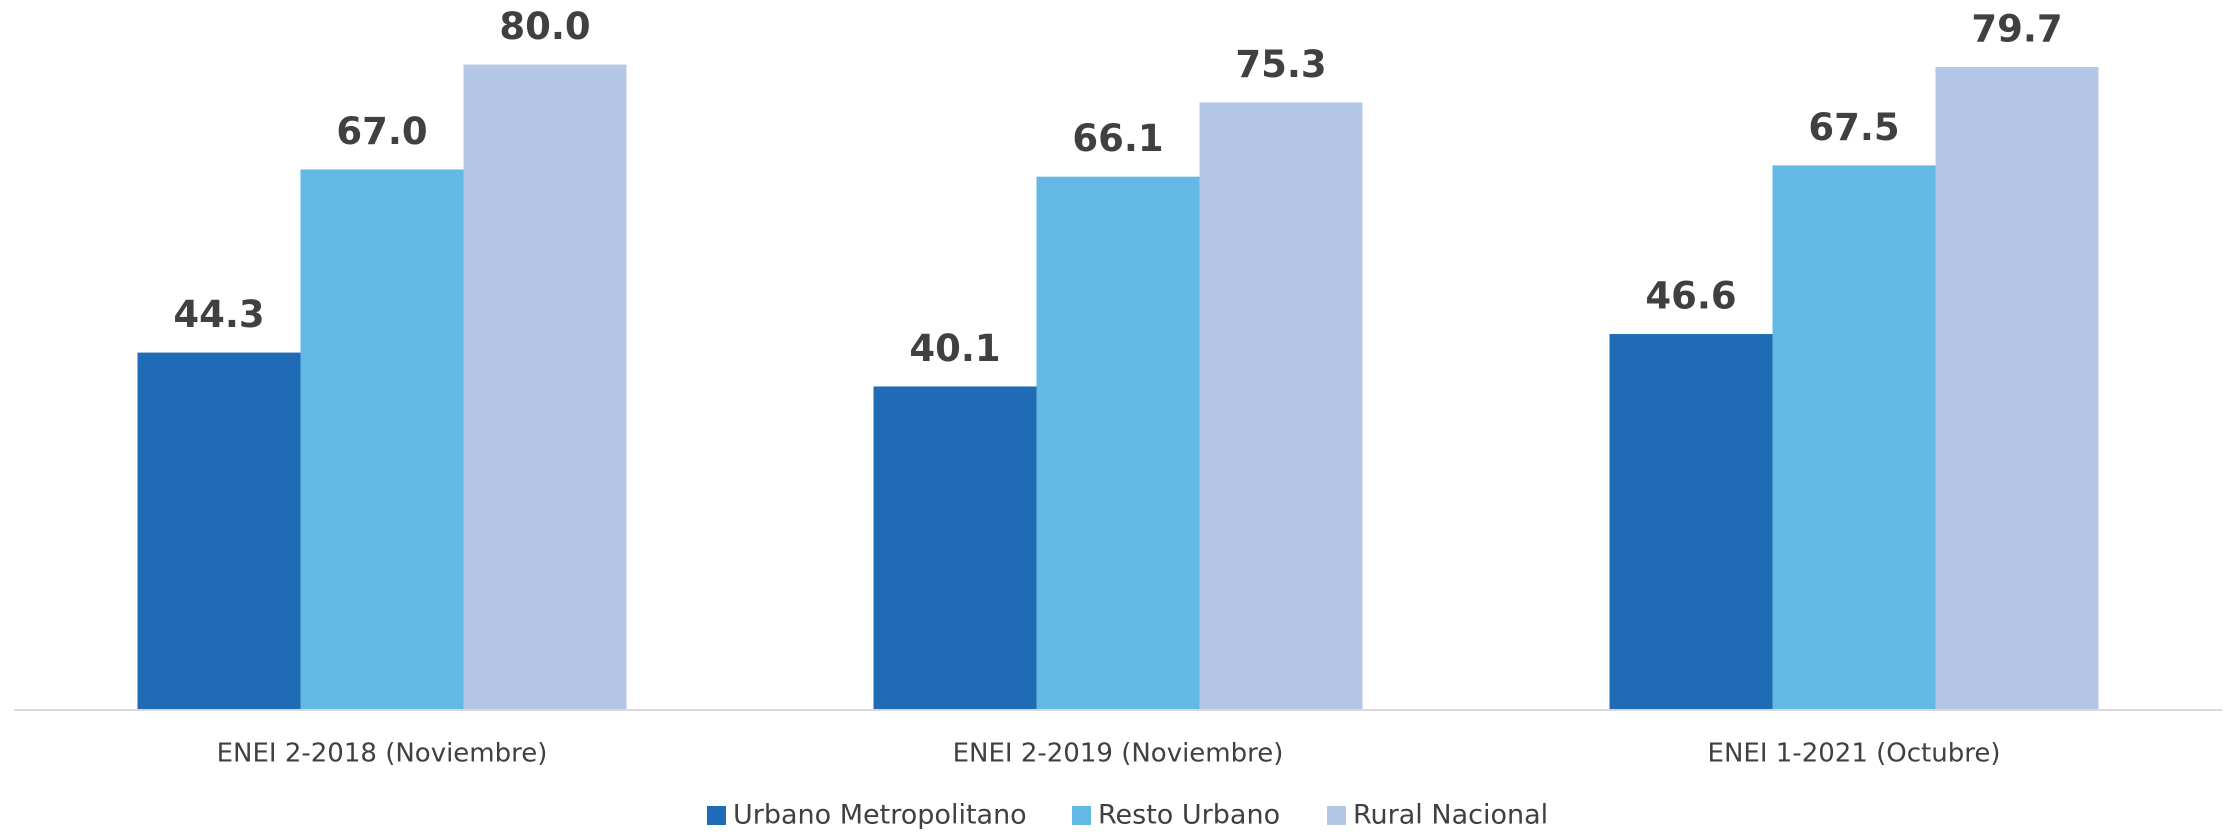 Image resolution: width=2226 pixels, height=832 pixels. What do you see at coordinates (1189, 815) in the screenshot?
I see `legend-label: Resto Urbano` at bounding box center [1189, 815].